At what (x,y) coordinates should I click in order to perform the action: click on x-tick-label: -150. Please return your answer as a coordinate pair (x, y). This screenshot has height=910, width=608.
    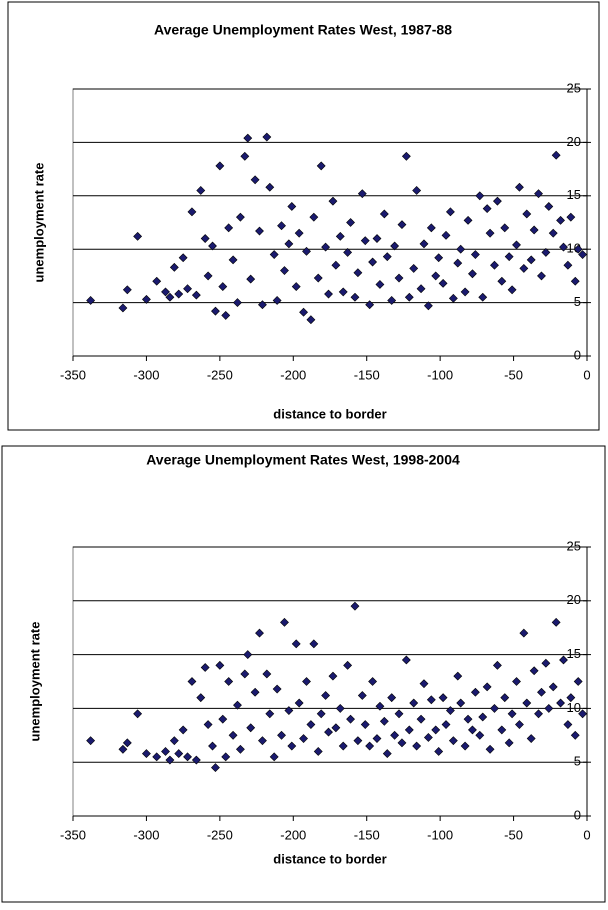
    Looking at the image, I should click on (367, 374).